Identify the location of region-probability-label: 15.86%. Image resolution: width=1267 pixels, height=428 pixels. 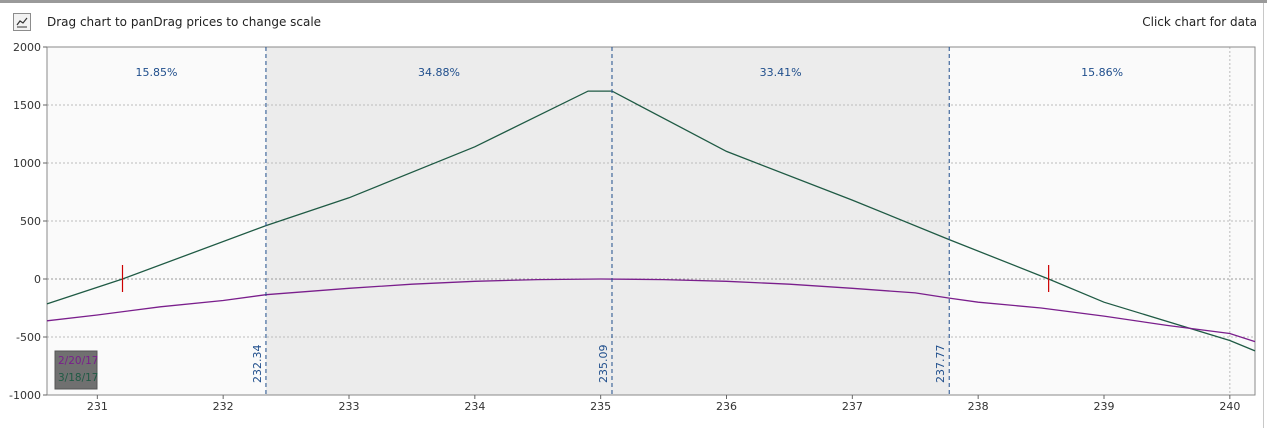
(1102, 72).